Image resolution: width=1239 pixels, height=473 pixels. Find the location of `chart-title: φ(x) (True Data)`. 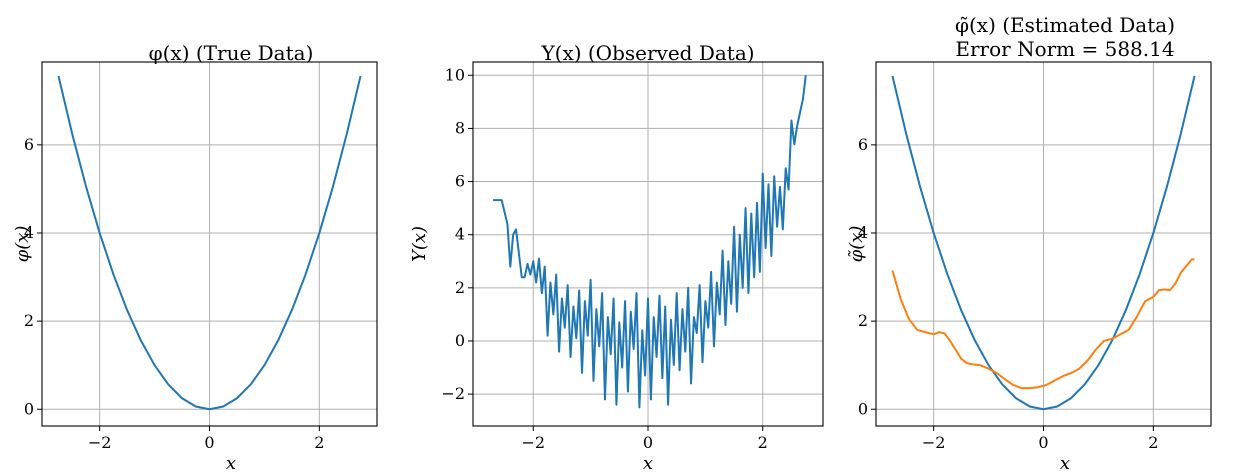

chart-title: φ(x) (True Data) is located at coordinates (231, 53).